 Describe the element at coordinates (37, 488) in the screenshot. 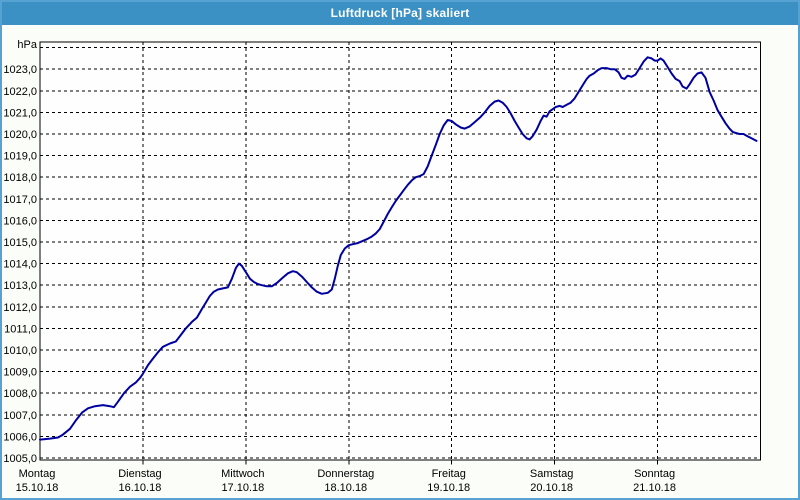

I see `x-date-label: 15.10.18` at that location.